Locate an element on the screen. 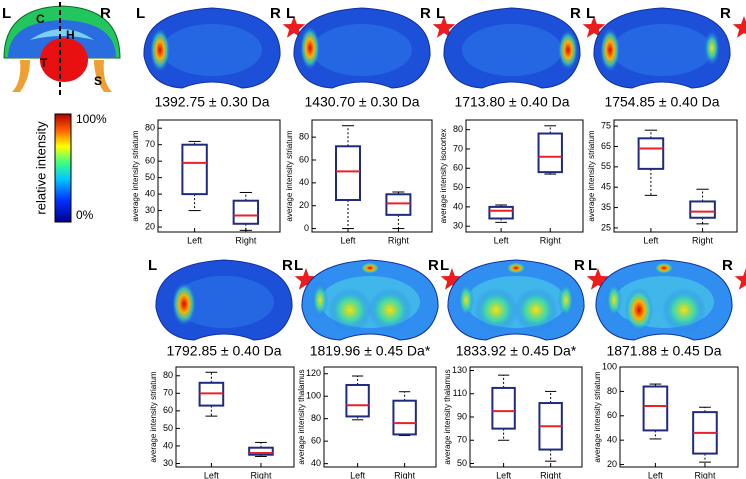  y-tick-label: 0 is located at coordinates (306, 228).